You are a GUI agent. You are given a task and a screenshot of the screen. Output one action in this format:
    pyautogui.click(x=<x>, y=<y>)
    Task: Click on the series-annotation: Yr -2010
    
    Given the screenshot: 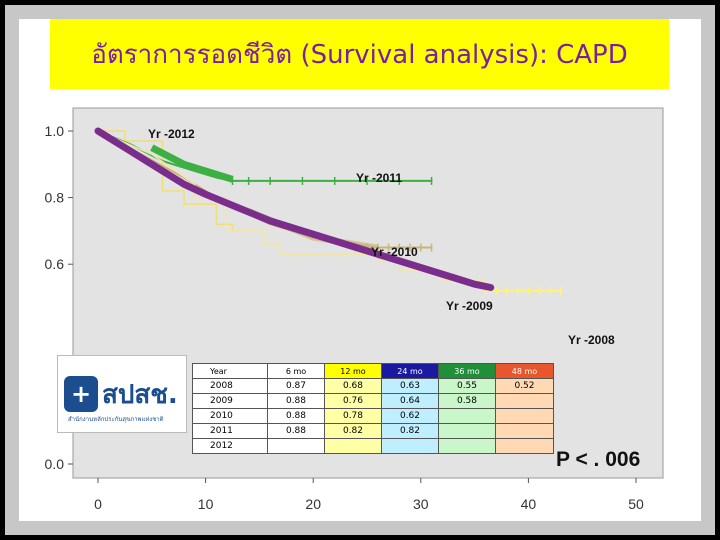 What is the action you would take?
    pyautogui.click(x=394, y=252)
    